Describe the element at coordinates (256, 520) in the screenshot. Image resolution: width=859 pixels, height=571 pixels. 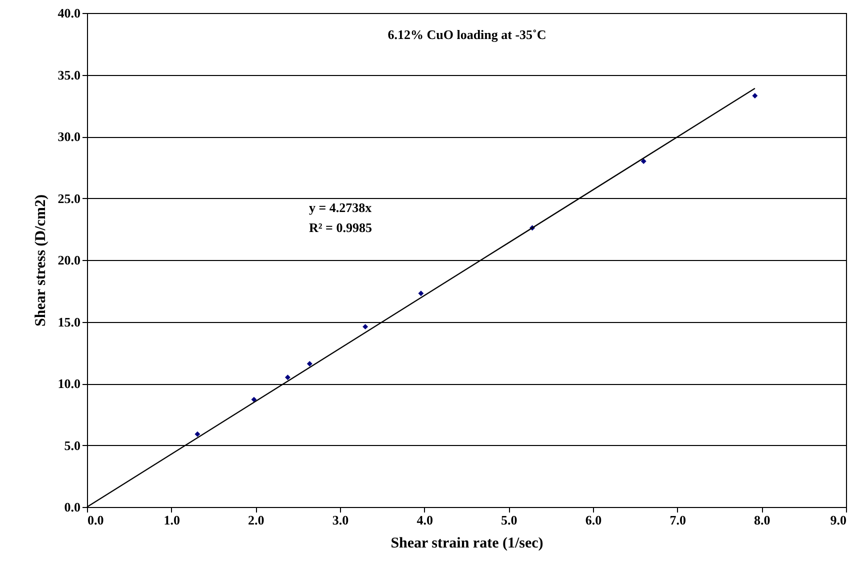
I see `x-tick-label: 2.0` at that location.